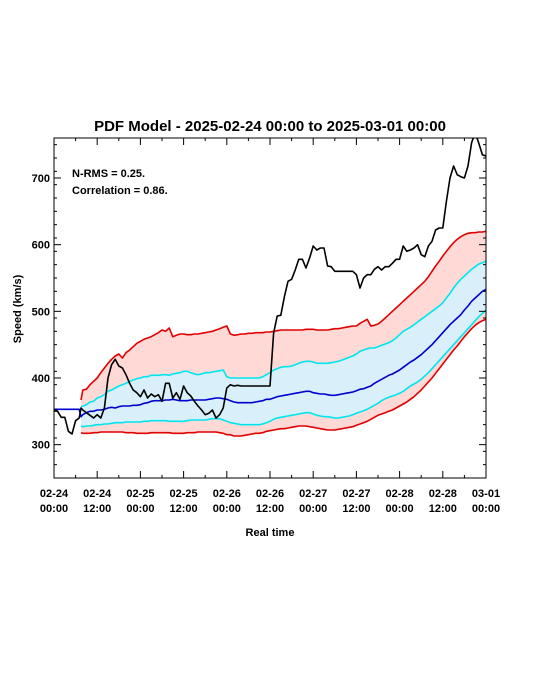 This screenshot has width=540, height=684. What do you see at coordinates (108, 174) in the screenshot?
I see `annotation-nrms: N-RMS = 0.25.` at bounding box center [108, 174].